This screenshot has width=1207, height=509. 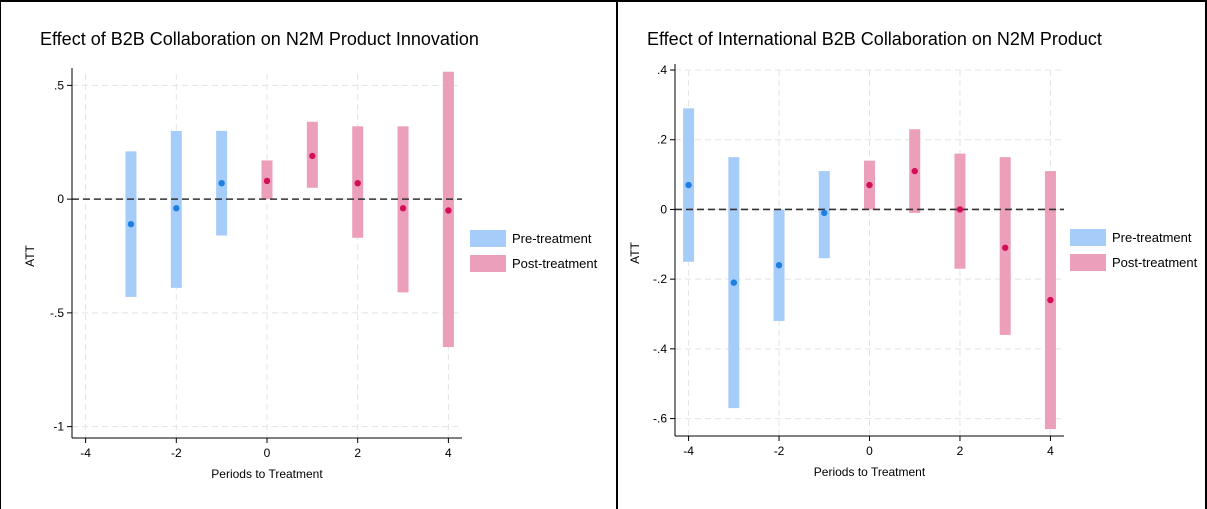 I want to click on frame-top-border, so click(x=603, y=1).